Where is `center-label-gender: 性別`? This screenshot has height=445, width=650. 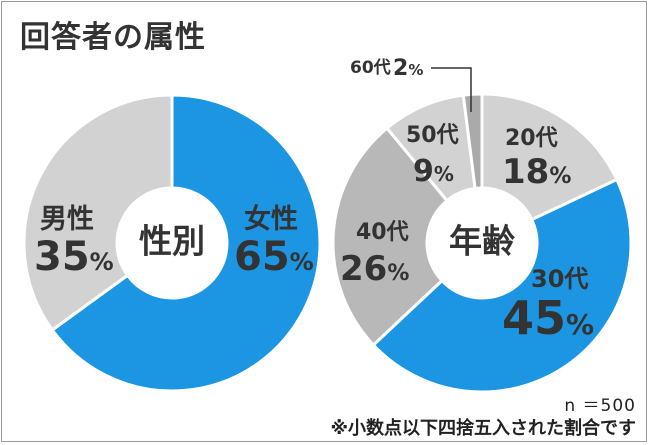
center-label-gender: 性別 is located at coordinates (172, 241).